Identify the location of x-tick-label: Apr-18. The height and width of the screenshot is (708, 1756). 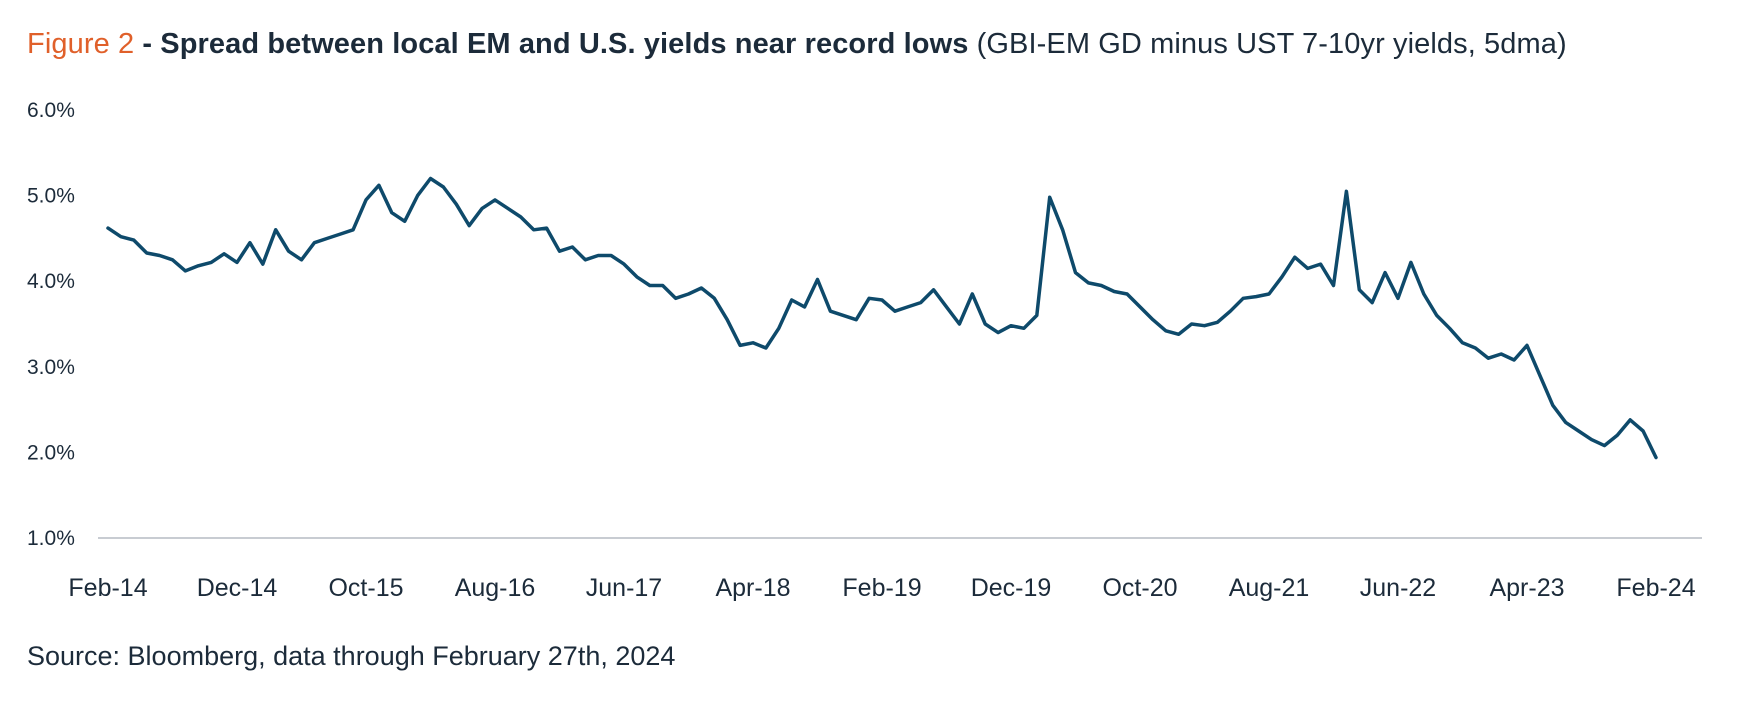
(752, 588).